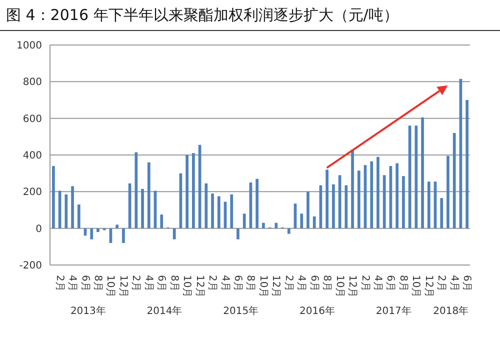 This screenshot has height=350, width=500. Describe the element at coordinates (32, 82) in the screenshot. I see `y-tick-label: 800` at that location.